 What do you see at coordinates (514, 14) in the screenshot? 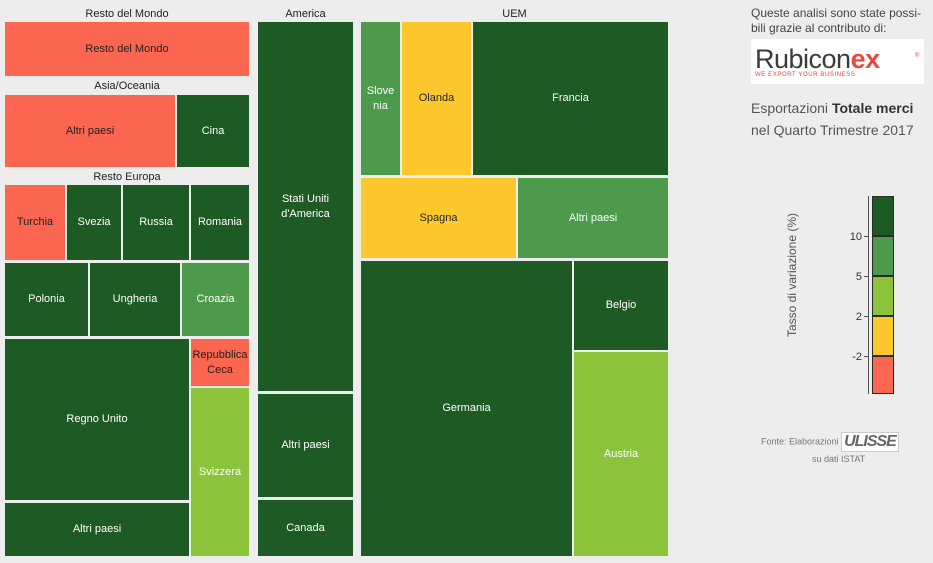
I see `group-label-uem: UEM` at bounding box center [514, 14].